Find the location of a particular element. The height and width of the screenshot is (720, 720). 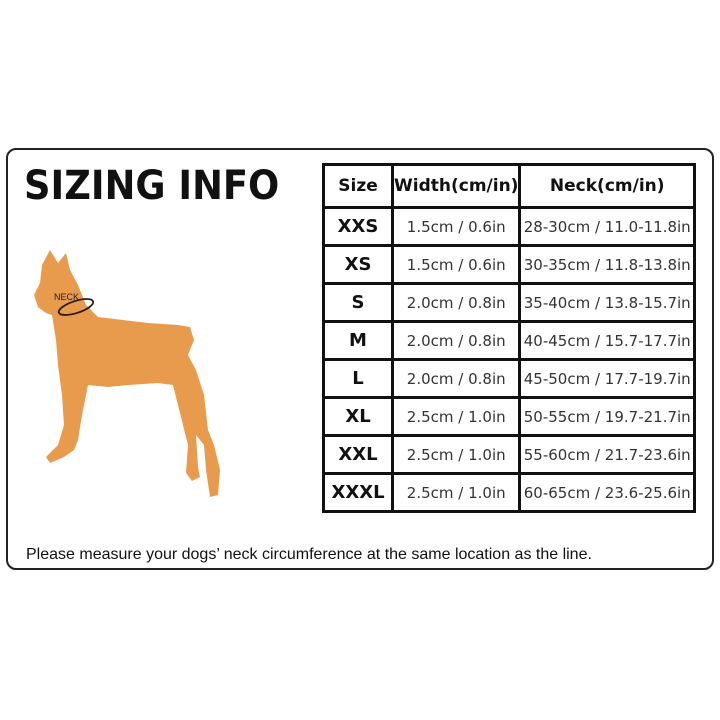

table-row: M 2.0cm / 0.8in 40-45cm / 15.7-17.7in is located at coordinates (509, 340).